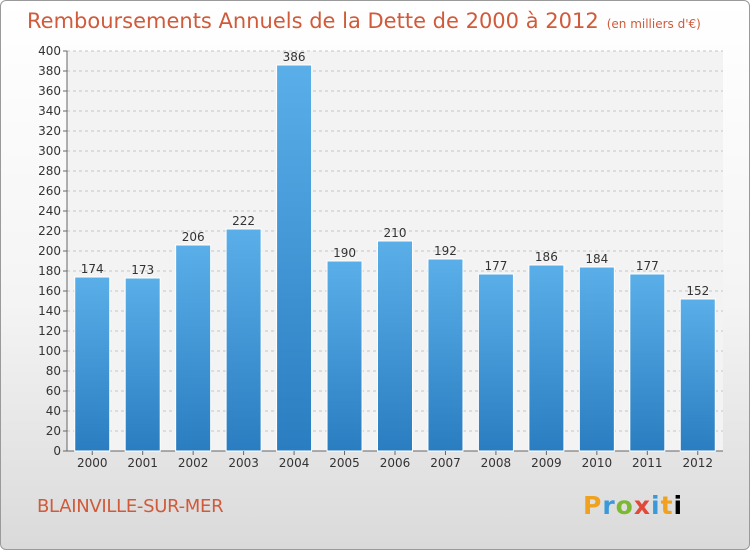  I want to click on x-tick-label: 2005, so click(344, 463).